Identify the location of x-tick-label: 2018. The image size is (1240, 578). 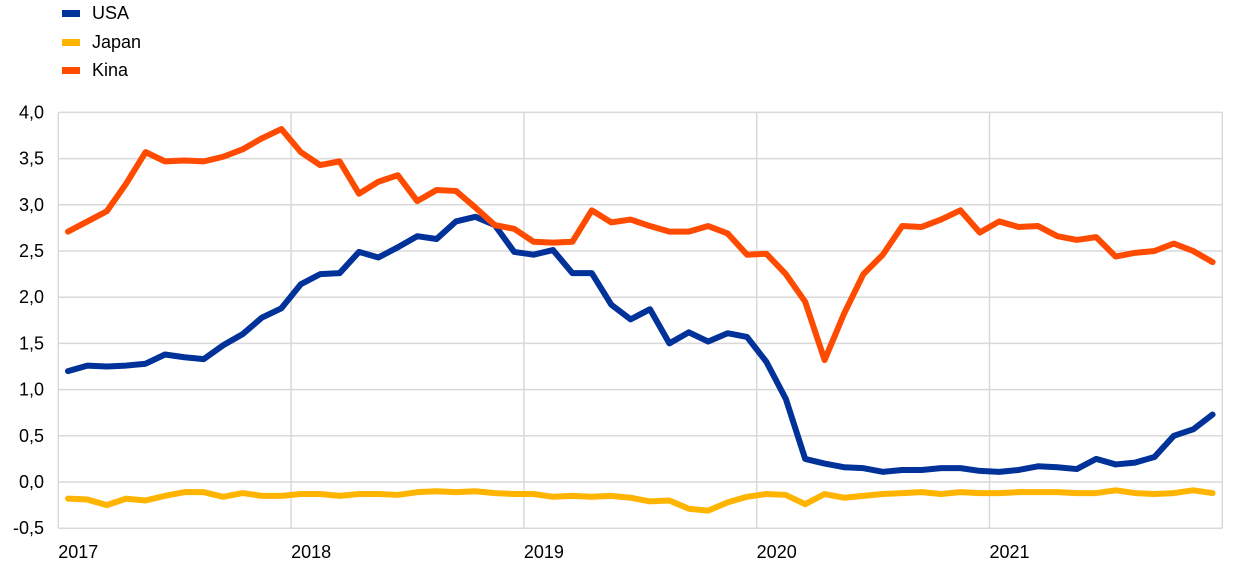
(311, 552).